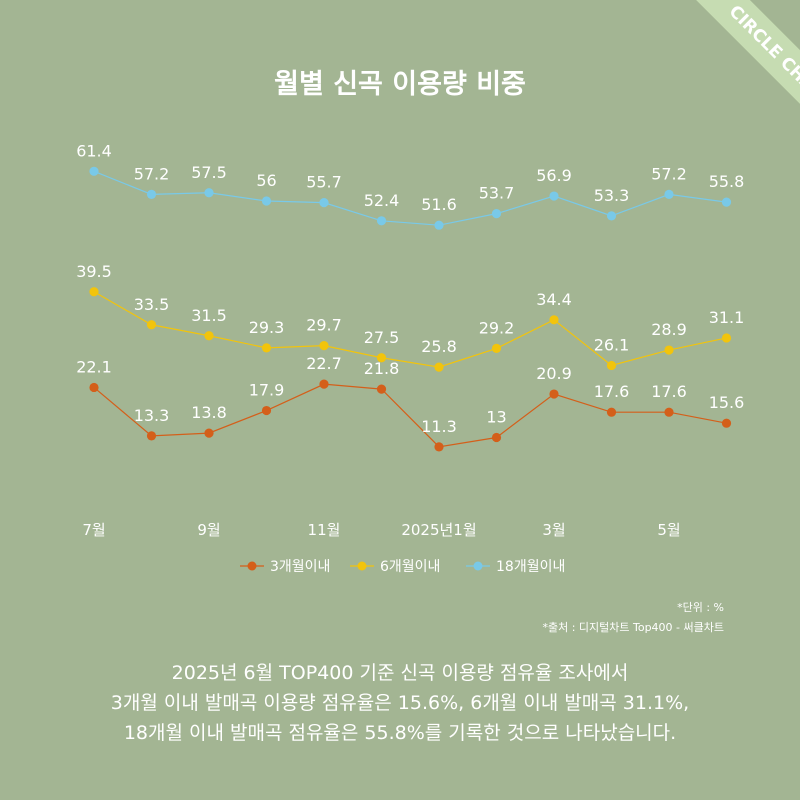  What do you see at coordinates (612, 195) in the screenshot?
I see `data-label-2-9: 53.3` at bounding box center [612, 195].